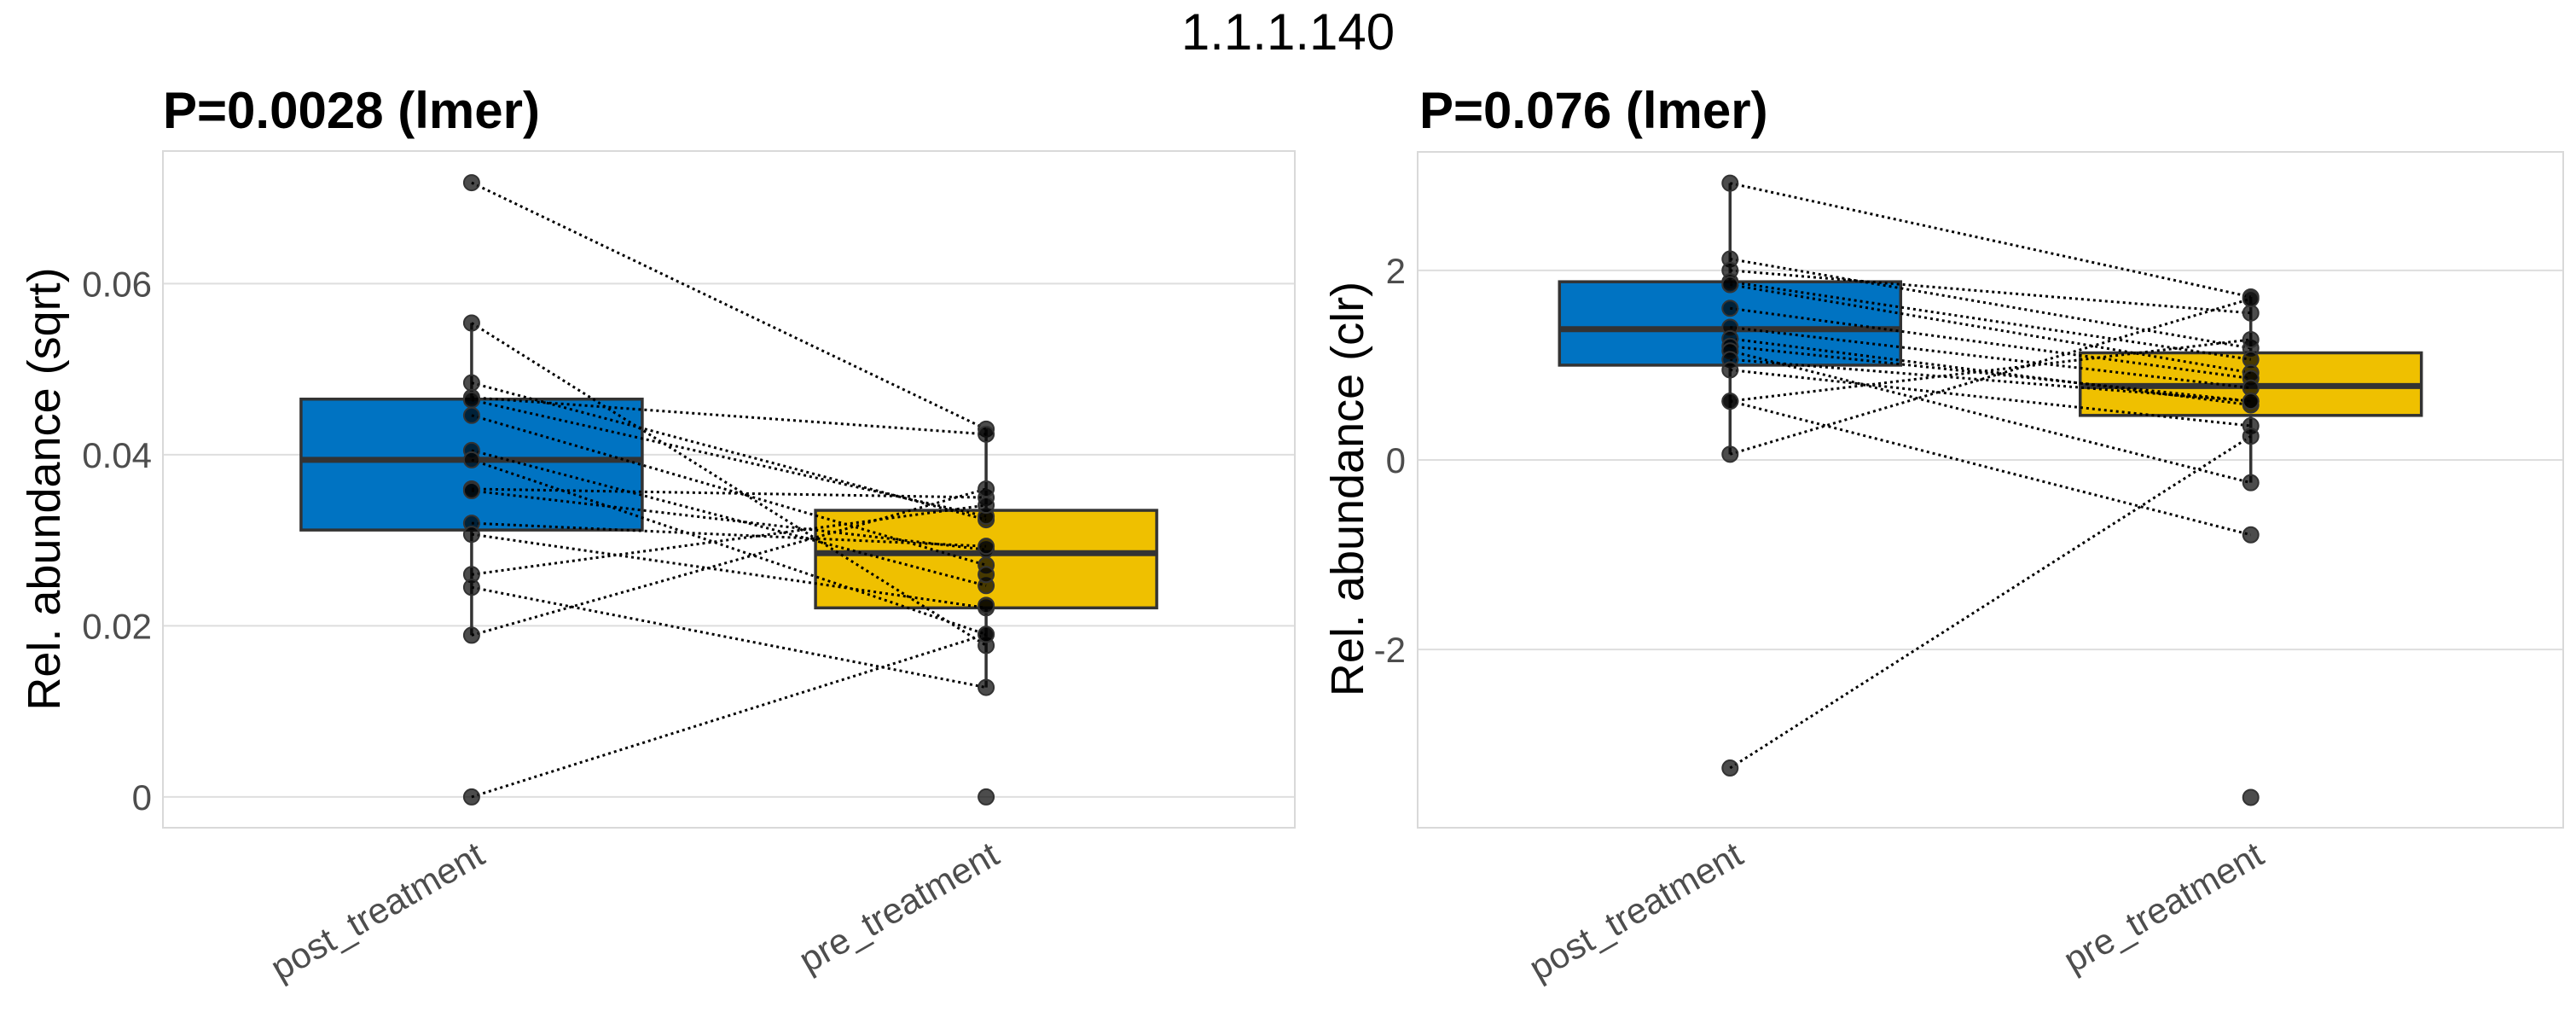 Image resolution: width=2576 pixels, height=1024 pixels. I want to click on figure-title: 1.1.1.140, so click(1288, 32).